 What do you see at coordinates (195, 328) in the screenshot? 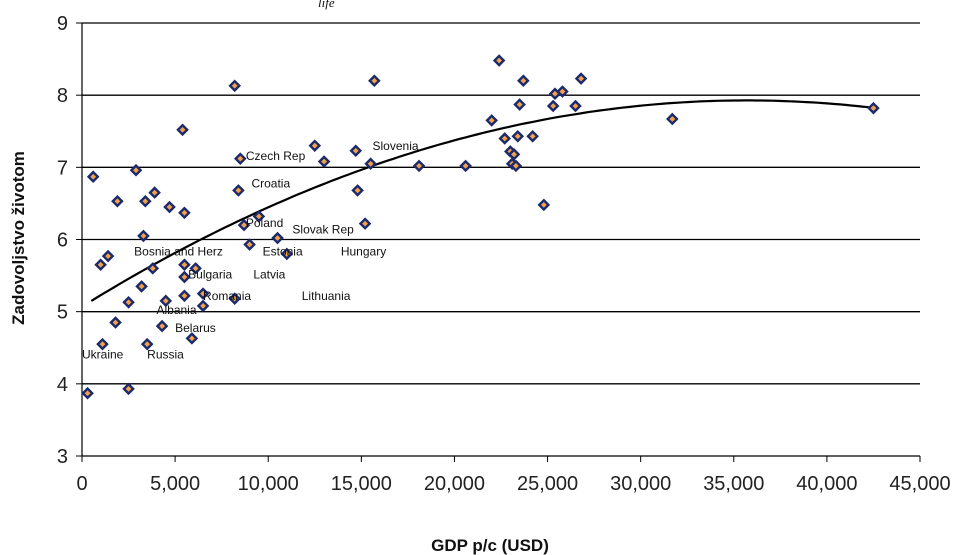
I see `point-label: Belarus` at bounding box center [195, 328].